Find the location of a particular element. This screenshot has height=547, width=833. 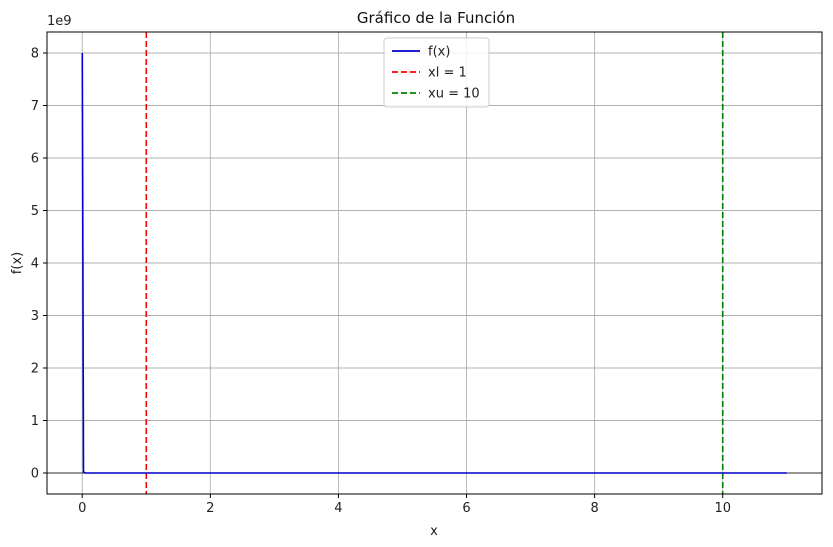

y-tick-label: 7 is located at coordinates (35, 106).